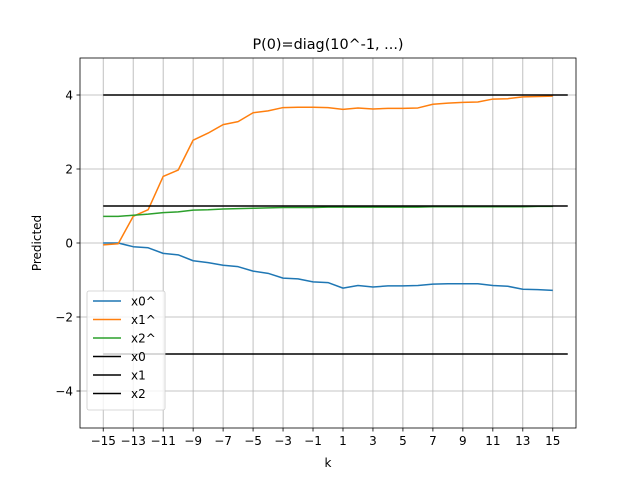  I want to click on x-tick-label: −7, so click(223, 441).